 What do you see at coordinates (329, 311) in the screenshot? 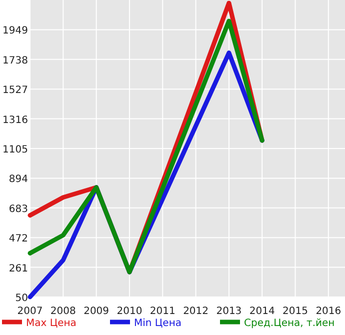
I see `x-tick-label: 2016` at bounding box center [329, 311].